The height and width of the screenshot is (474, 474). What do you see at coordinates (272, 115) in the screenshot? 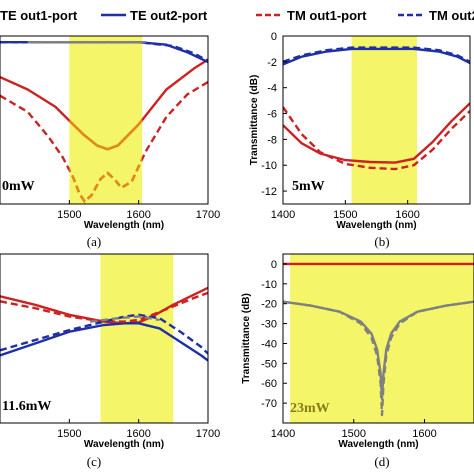
I see `y-tick-label: -6` at bounding box center [272, 115].